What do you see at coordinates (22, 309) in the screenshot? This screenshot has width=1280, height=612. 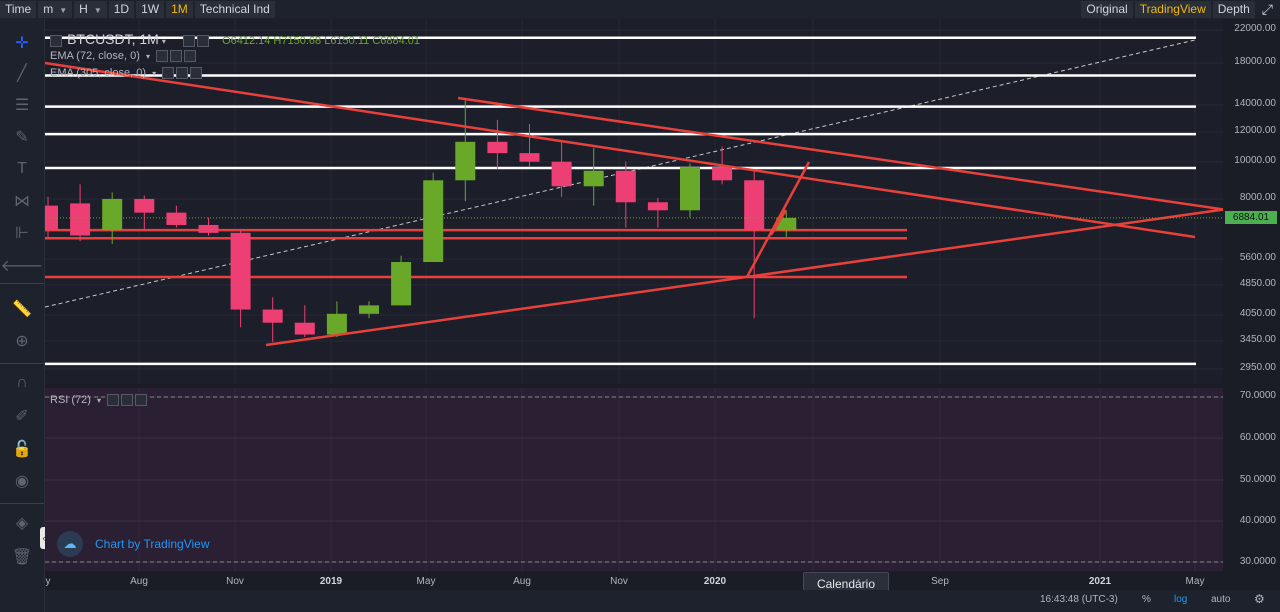 I see `ruler-icon: 📏` at bounding box center [22, 309].